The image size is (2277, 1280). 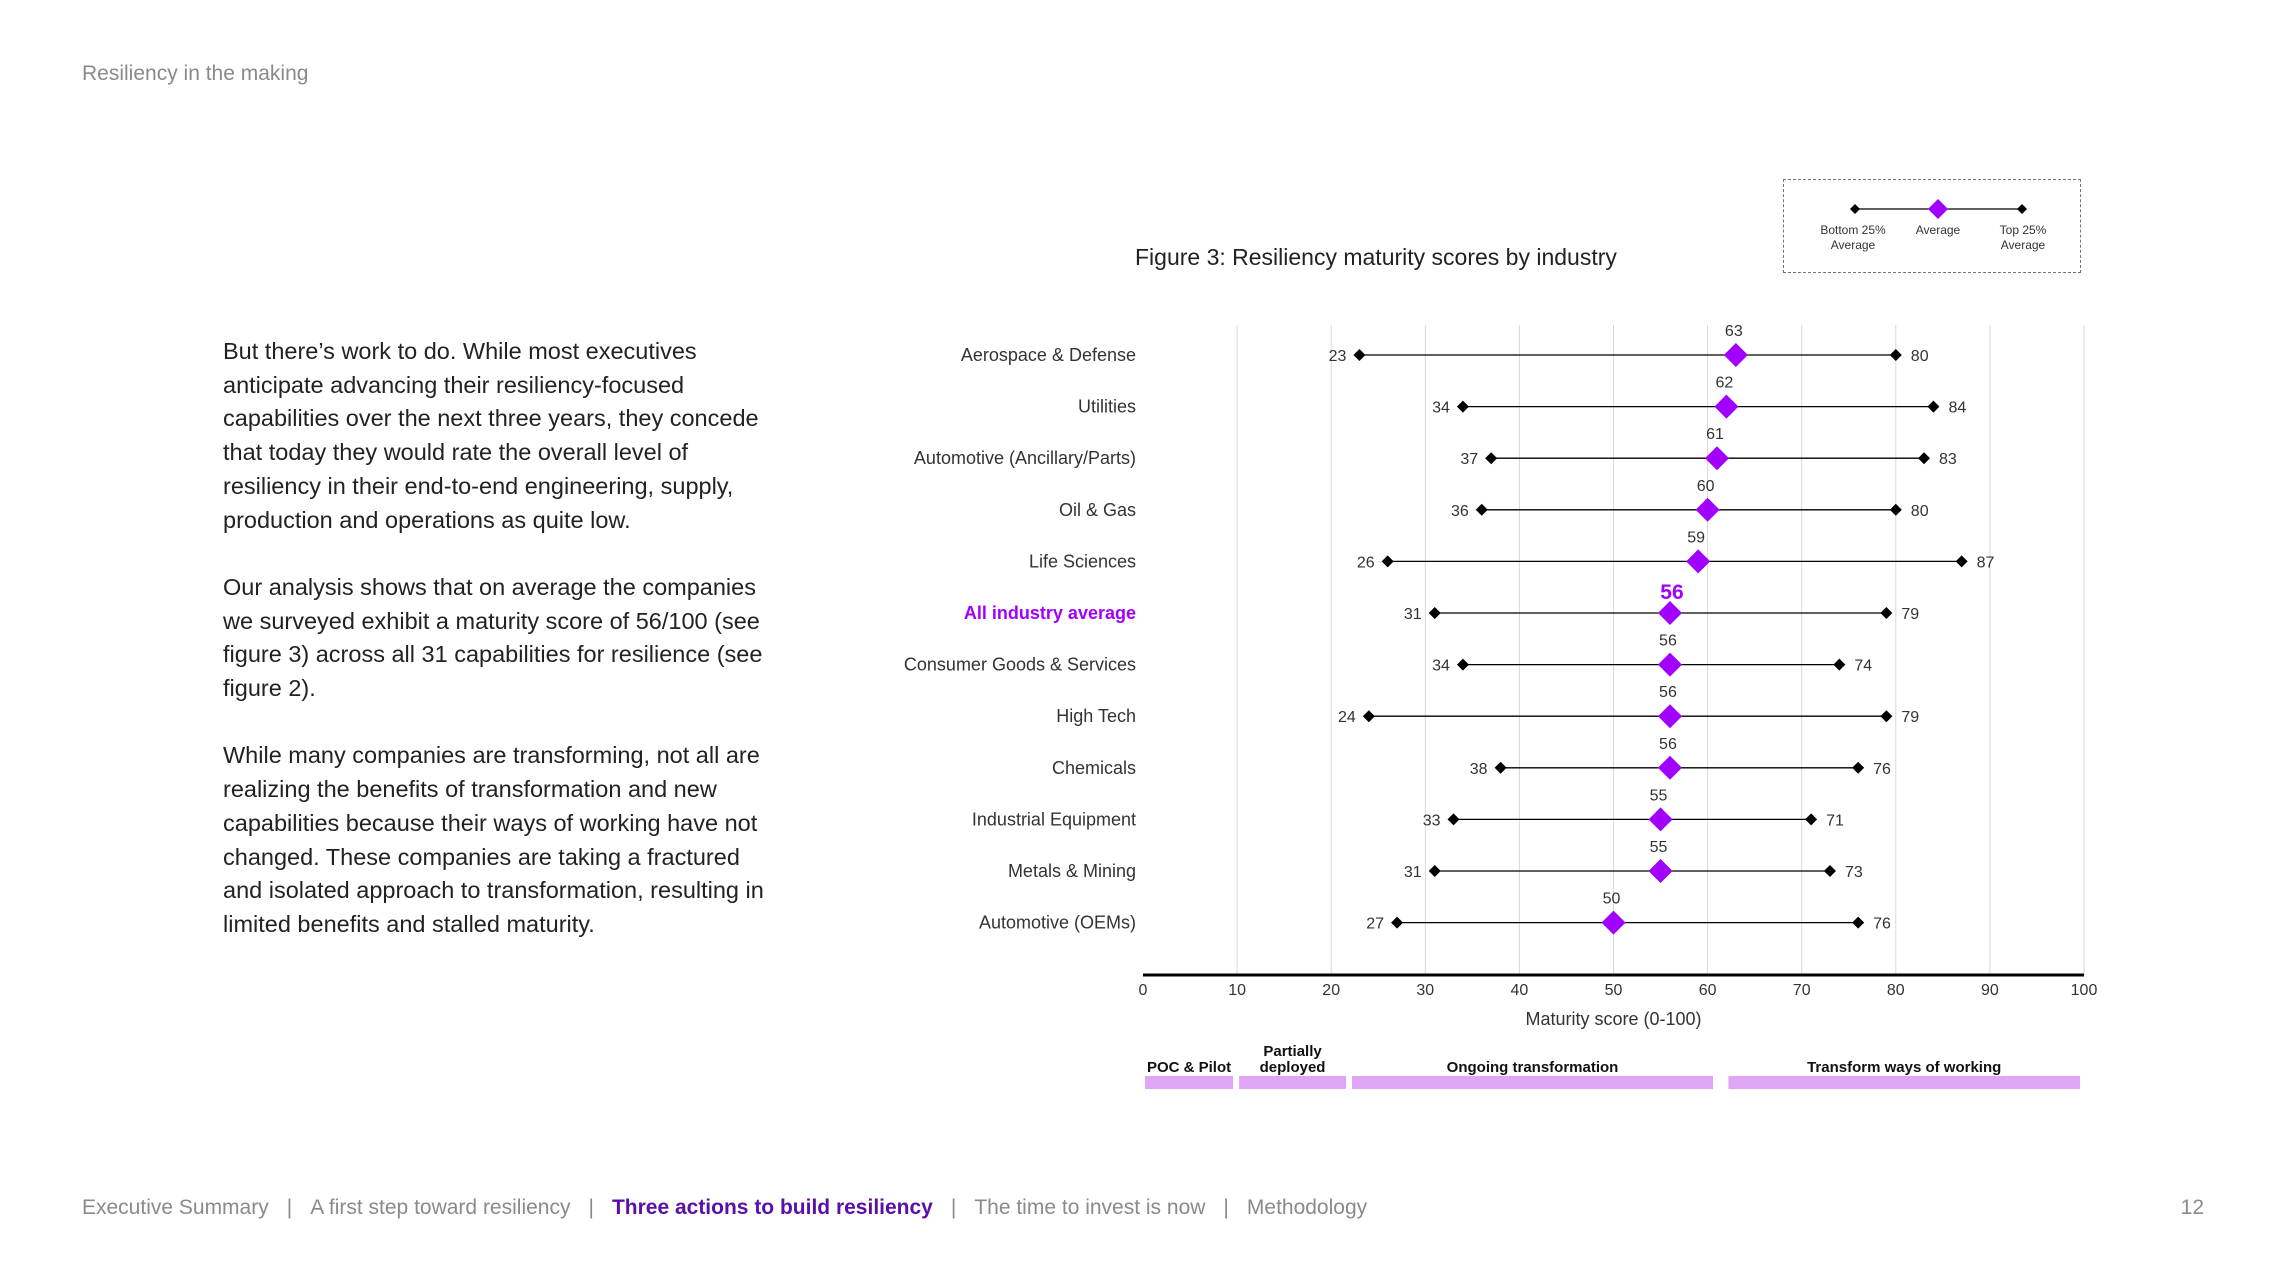 I want to click on top-value-label: 74, so click(x=1863, y=666).